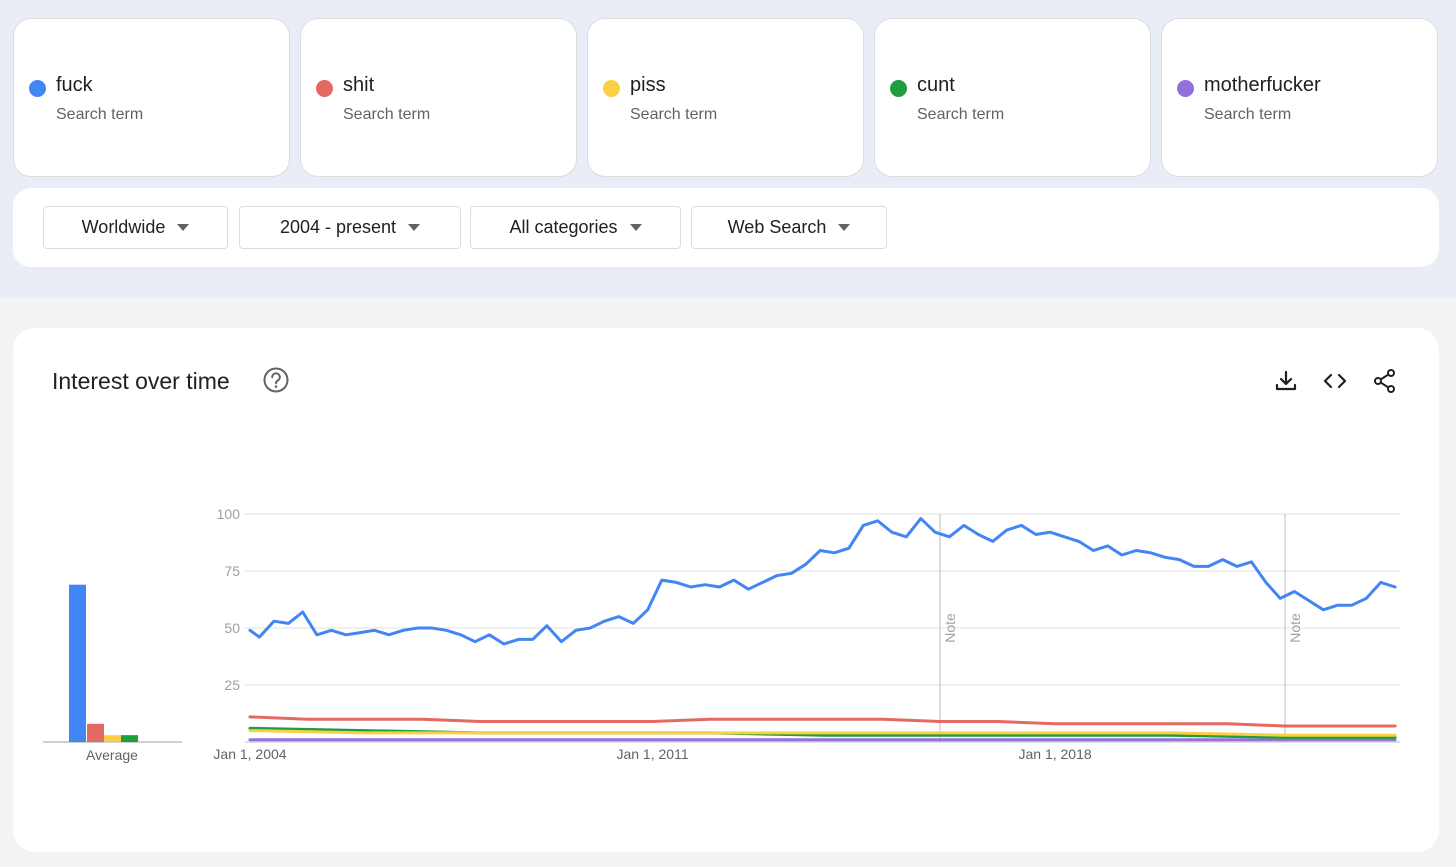 The height and width of the screenshot is (867, 1456). What do you see at coordinates (77, 663) in the screenshot?
I see `average-bar-fuck` at bounding box center [77, 663].